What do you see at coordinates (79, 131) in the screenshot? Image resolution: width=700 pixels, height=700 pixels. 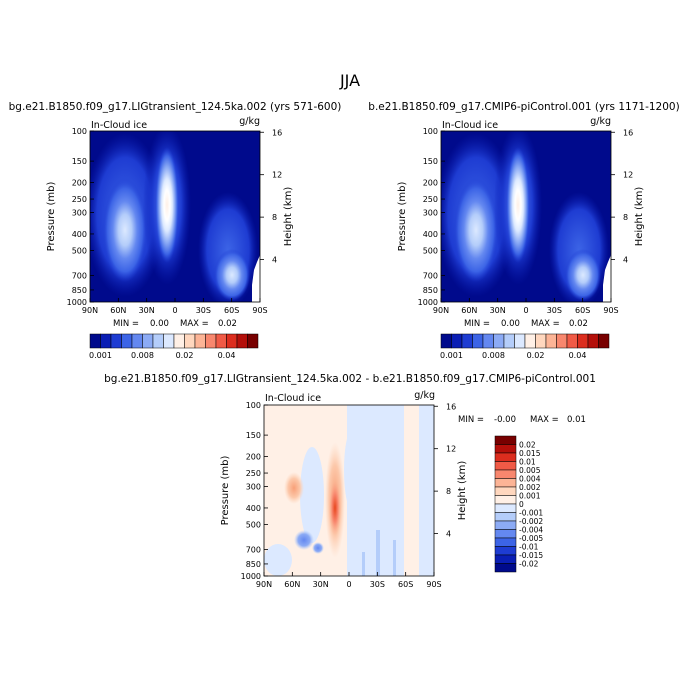 I see `pressure-tick-label: 100` at bounding box center [79, 131].